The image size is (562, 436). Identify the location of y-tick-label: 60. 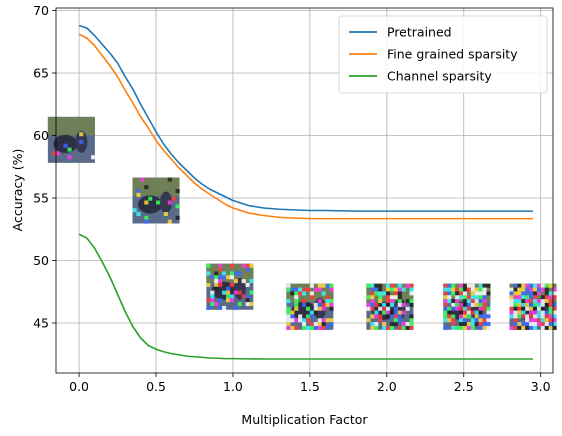
(41, 135).